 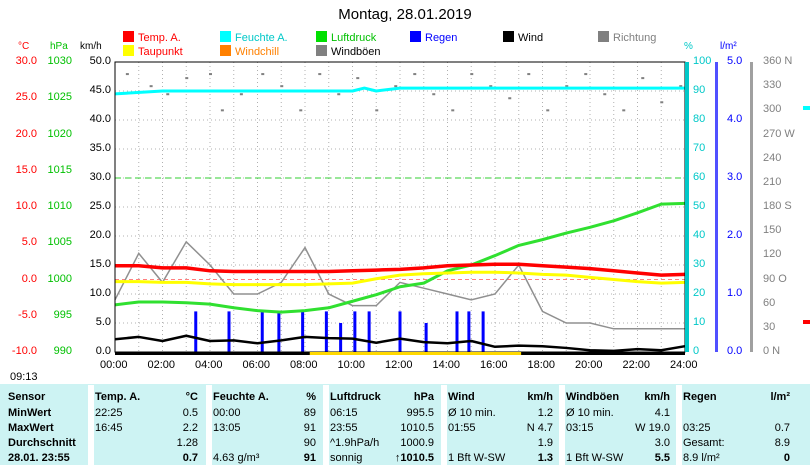 I want to click on wind-line, so click(x=400, y=343).